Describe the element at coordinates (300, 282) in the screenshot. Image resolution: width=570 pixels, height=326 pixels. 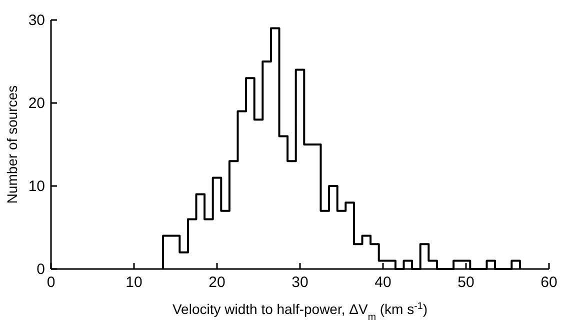
I see `x-tick-label: 30` at that location.